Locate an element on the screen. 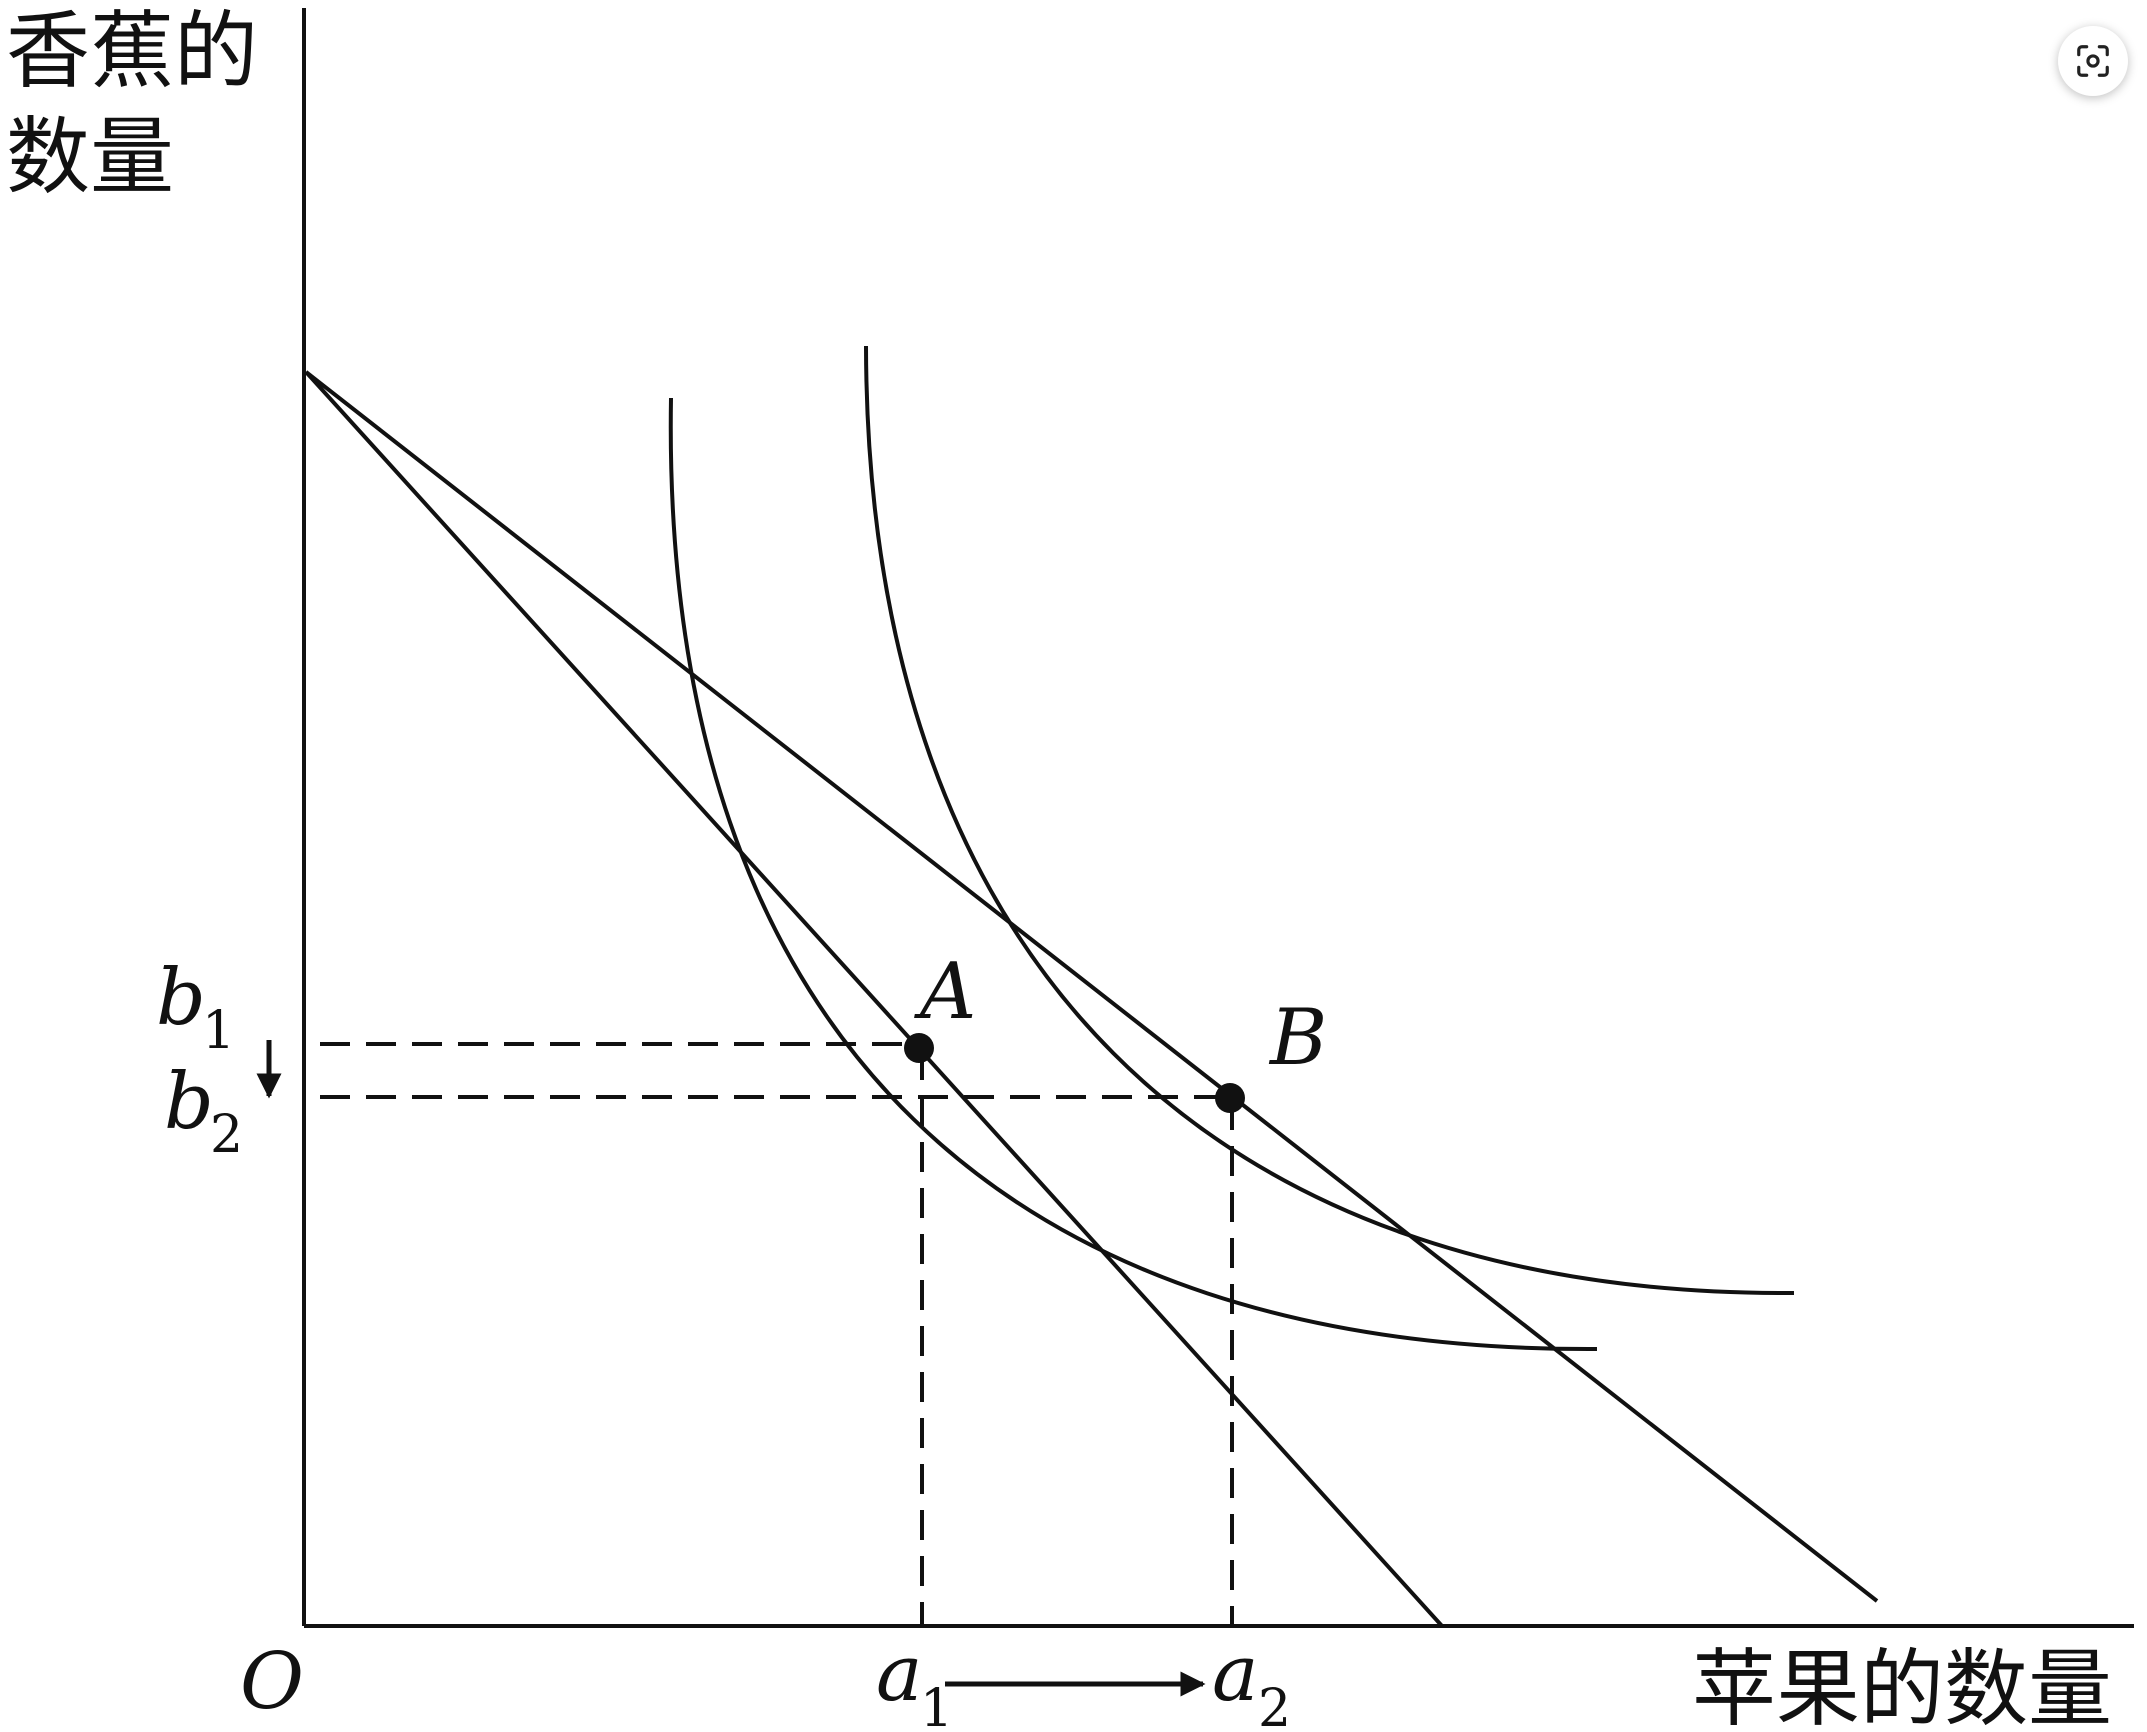  x-axis-title: 苹果的数量 is located at coordinates (1902, 1686).